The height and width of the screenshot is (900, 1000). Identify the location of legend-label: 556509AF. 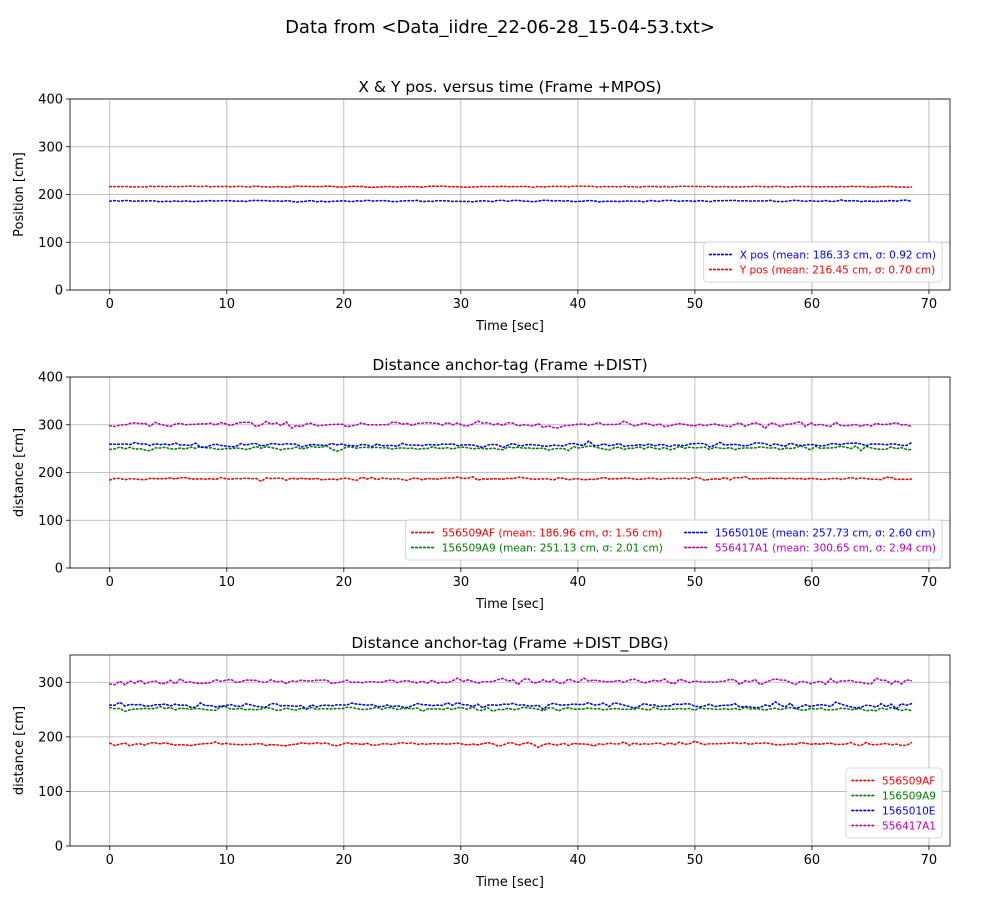
(908, 781).